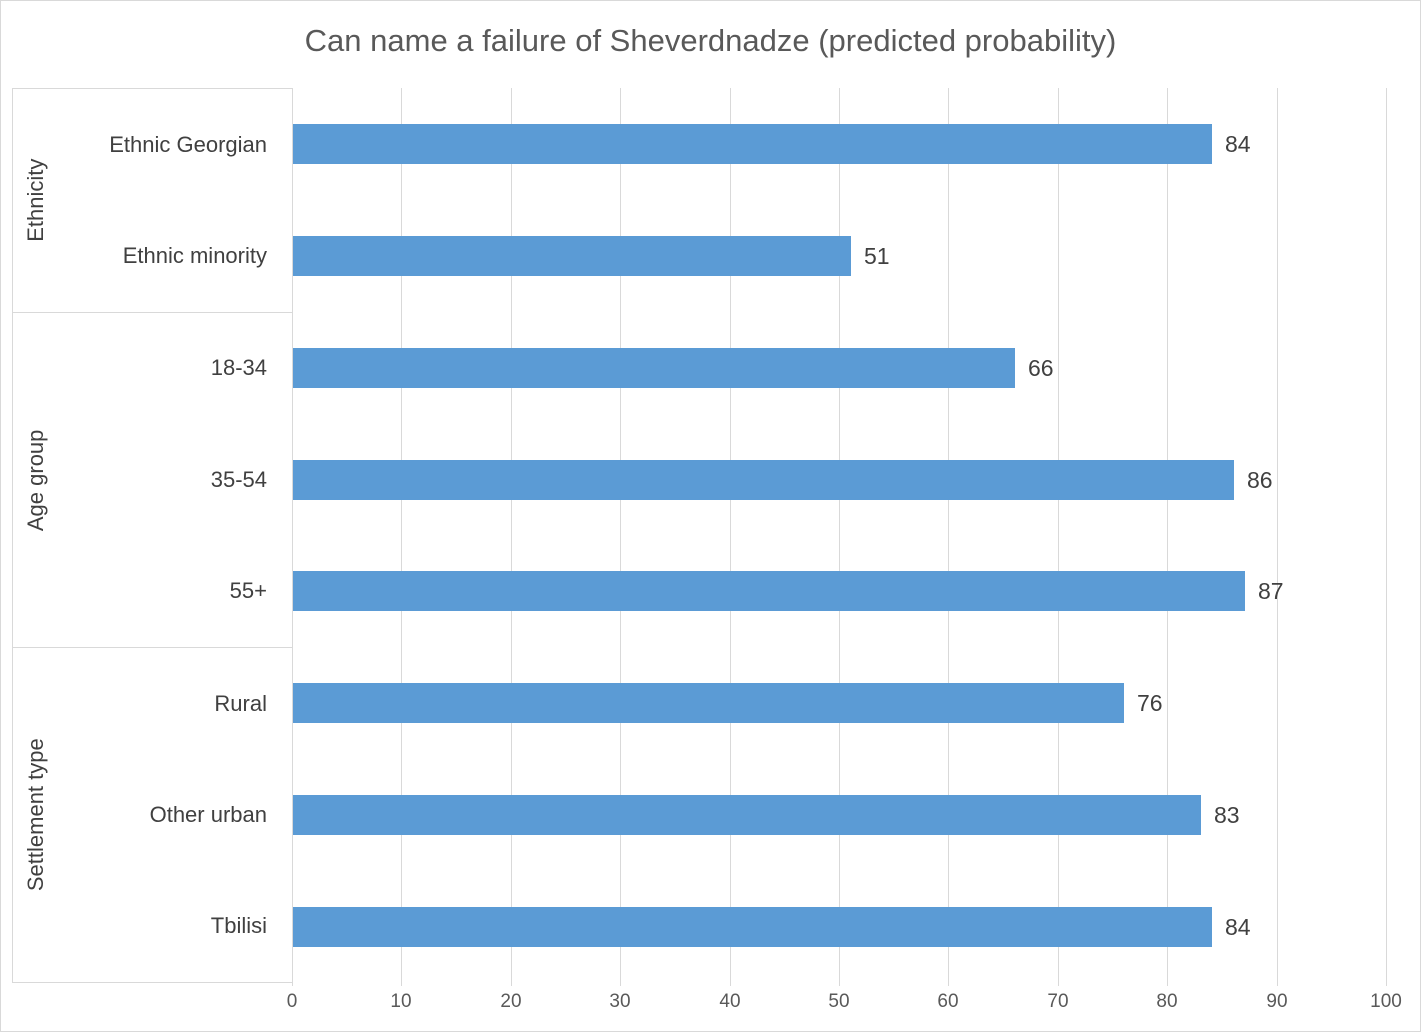 The image size is (1421, 1032). I want to click on category-label: Ethnic minority, so click(194, 256).